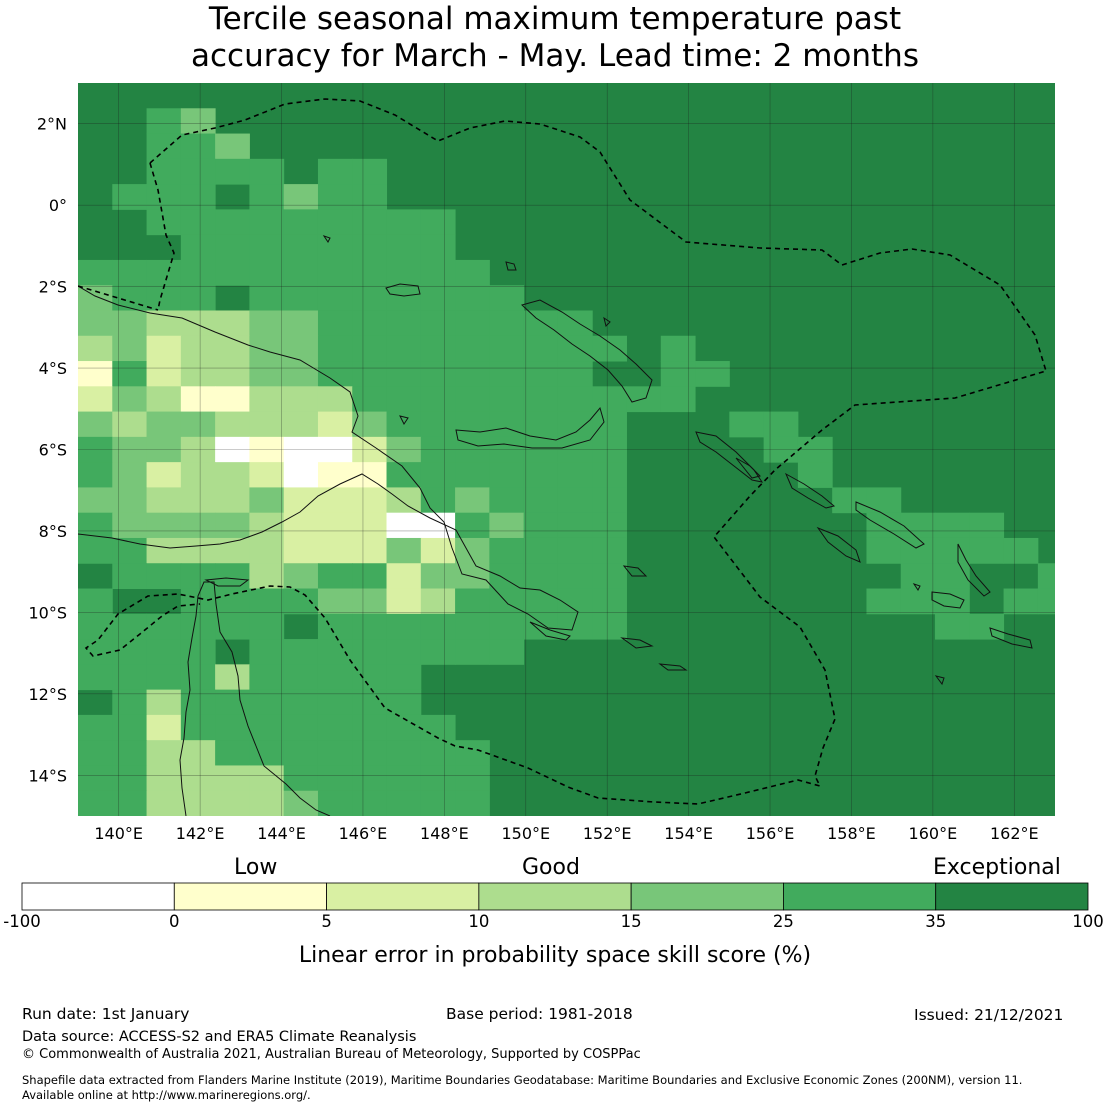 This screenshot has height=1110, width=1110. Describe the element at coordinates (52, 124) in the screenshot. I see `latitude-tick-label: 2°N` at that location.